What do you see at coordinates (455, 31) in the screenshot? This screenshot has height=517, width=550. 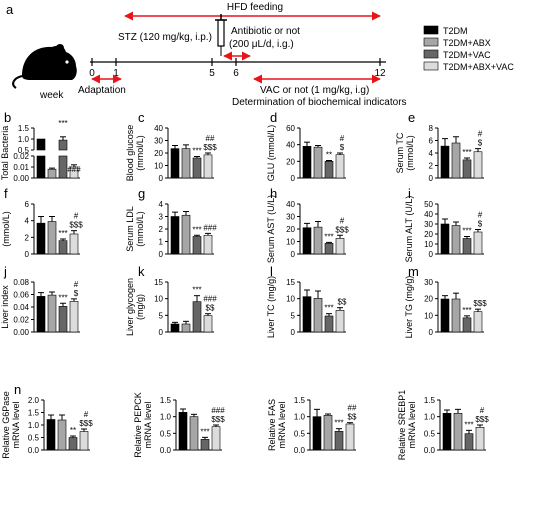 I see `legend-label: T2DM` at bounding box center [455, 31].